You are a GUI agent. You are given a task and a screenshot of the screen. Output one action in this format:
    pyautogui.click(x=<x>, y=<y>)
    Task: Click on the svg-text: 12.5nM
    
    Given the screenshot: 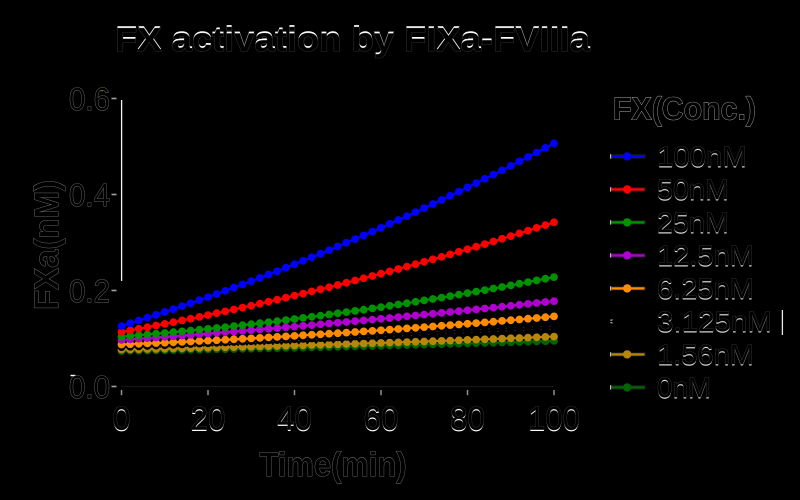 What is the action you would take?
    pyautogui.click(x=705, y=256)
    